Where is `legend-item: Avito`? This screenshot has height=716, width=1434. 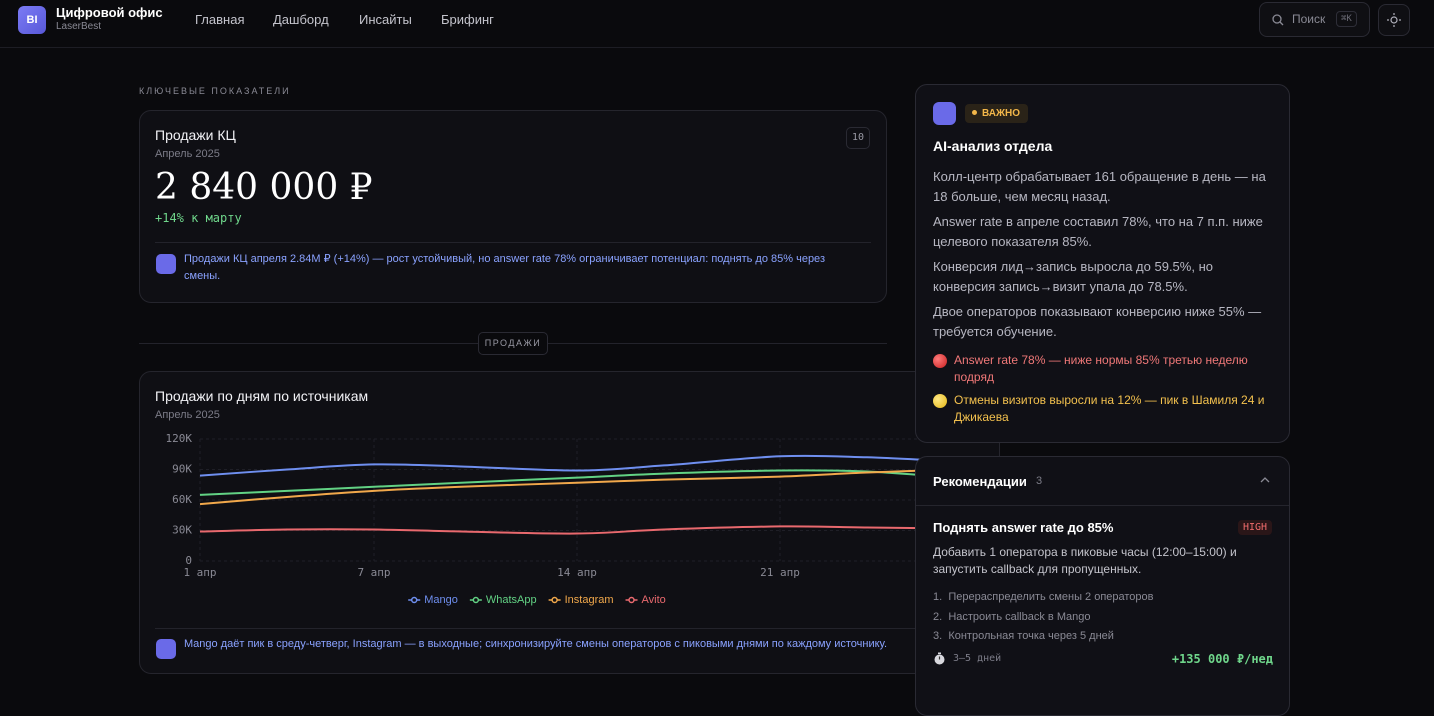 legend-item: Avito is located at coordinates (645, 600).